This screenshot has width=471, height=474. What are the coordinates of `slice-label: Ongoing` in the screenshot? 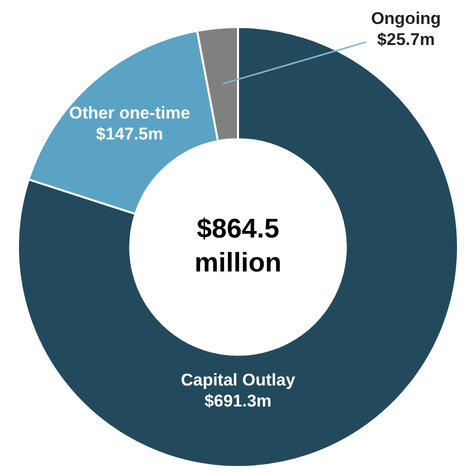 It's located at (406, 18).